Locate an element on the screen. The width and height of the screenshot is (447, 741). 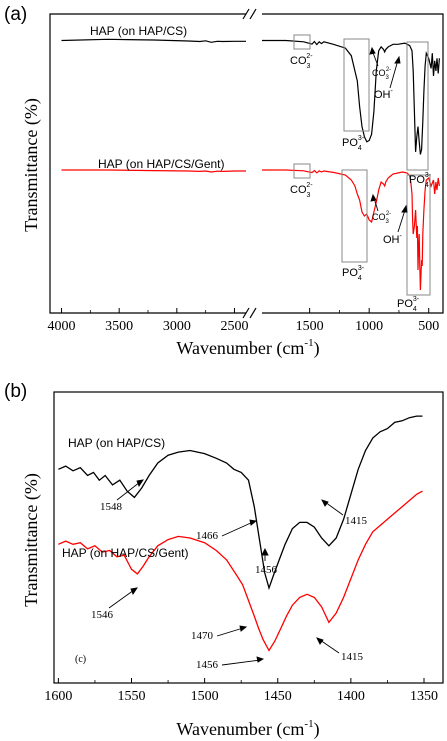
label-co3-mid-top: CO32- is located at coordinates (381, 74).